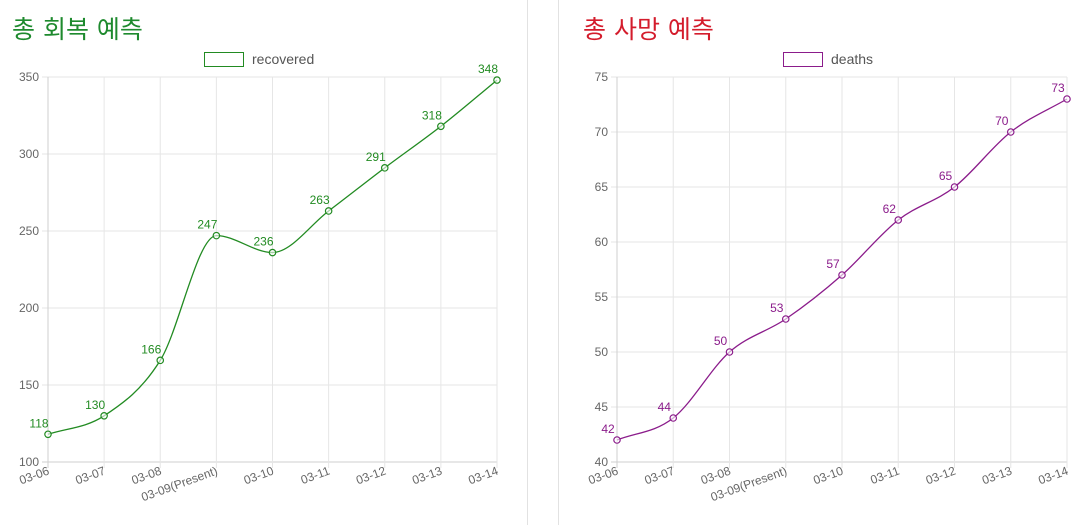  Describe the element at coordinates (833, 264) in the screenshot. I see `data-label: 57` at that location.